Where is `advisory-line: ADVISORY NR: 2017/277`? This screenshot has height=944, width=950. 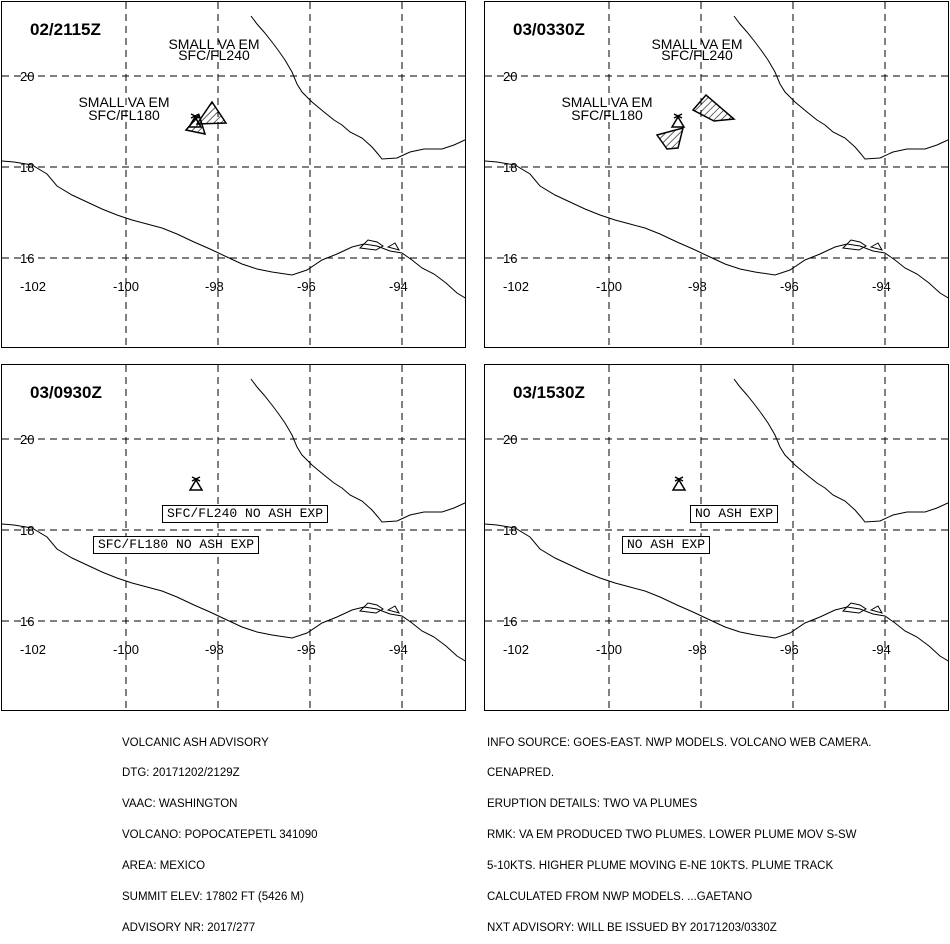
advisory-line: ADVISORY NR: 2017/277 is located at coordinates (189, 927).